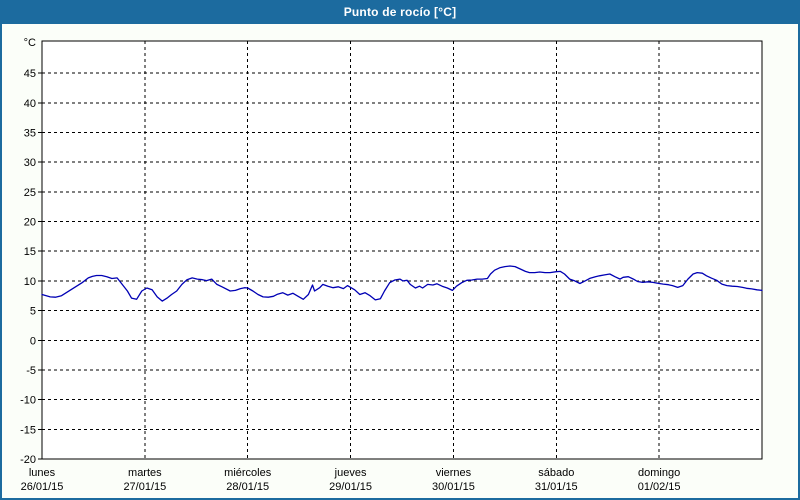  Describe the element at coordinates (248, 473) in the screenshot. I see `x-day-label: miércoles` at that location.